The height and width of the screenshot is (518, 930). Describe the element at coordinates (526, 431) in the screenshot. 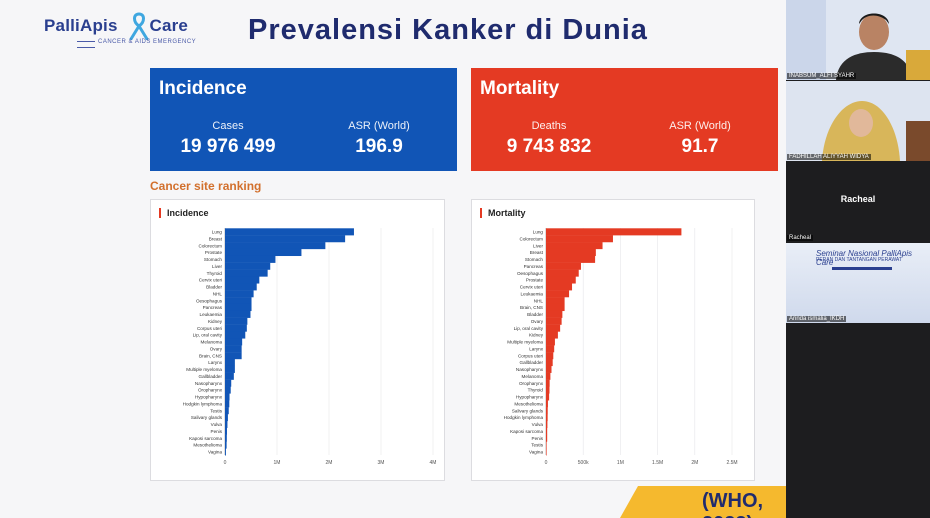

I see `category-label: Kaposi sarcoma` at that location.